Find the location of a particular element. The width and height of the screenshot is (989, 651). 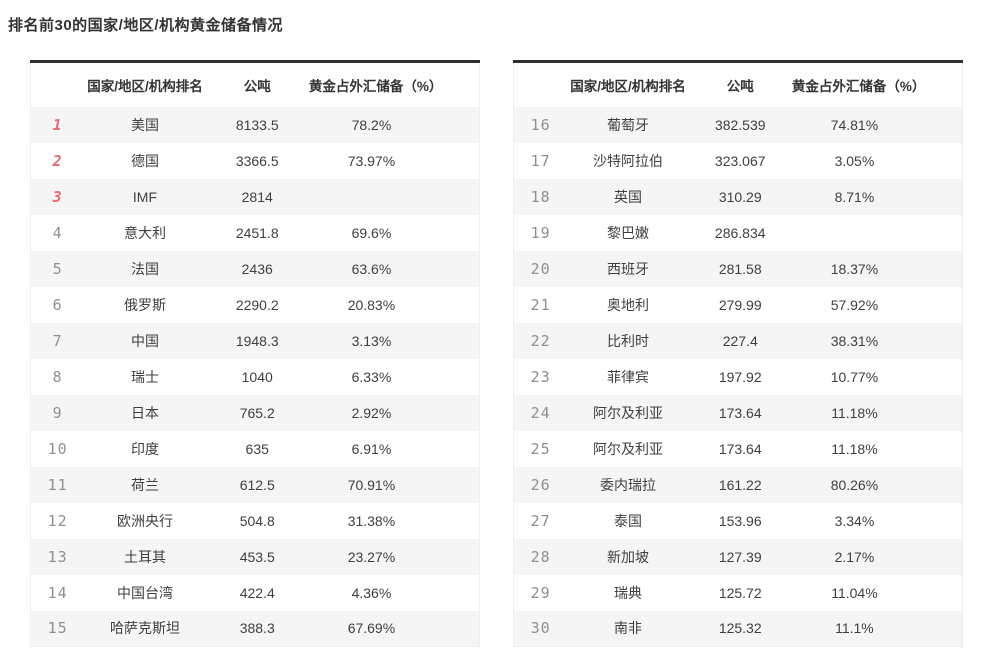

cell-name: 中国 is located at coordinates (144, 340).